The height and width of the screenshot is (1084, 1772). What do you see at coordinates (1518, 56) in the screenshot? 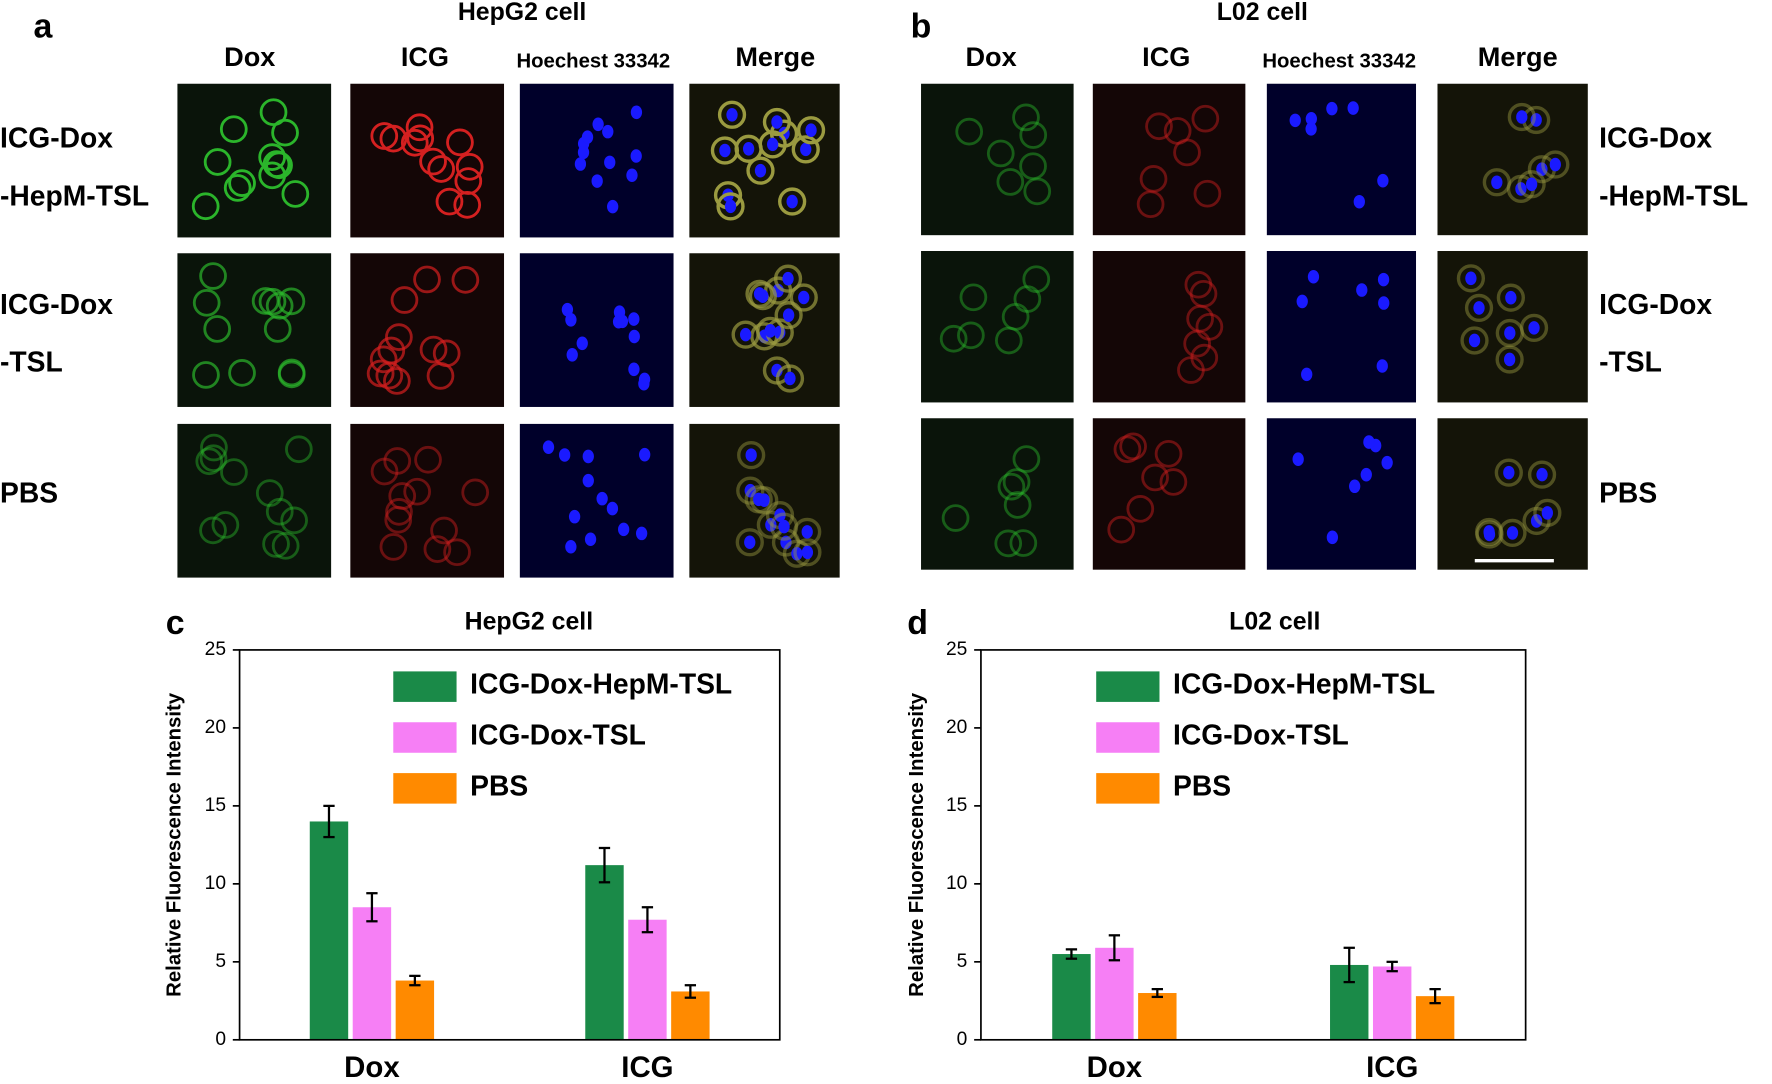
I see `column-header: Merge` at bounding box center [1518, 56].